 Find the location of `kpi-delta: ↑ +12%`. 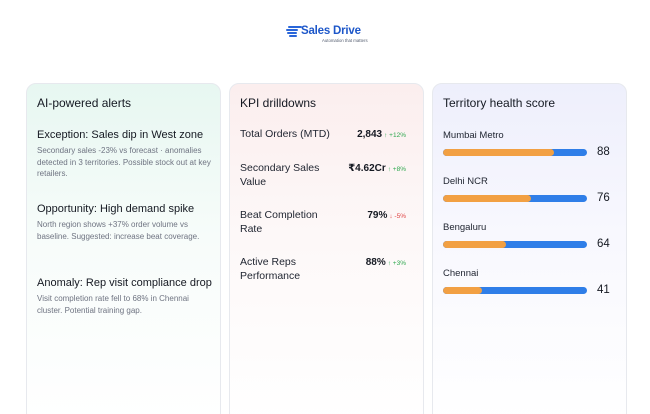

kpi-delta: ↑ +12% is located at coordinates (395, 135).